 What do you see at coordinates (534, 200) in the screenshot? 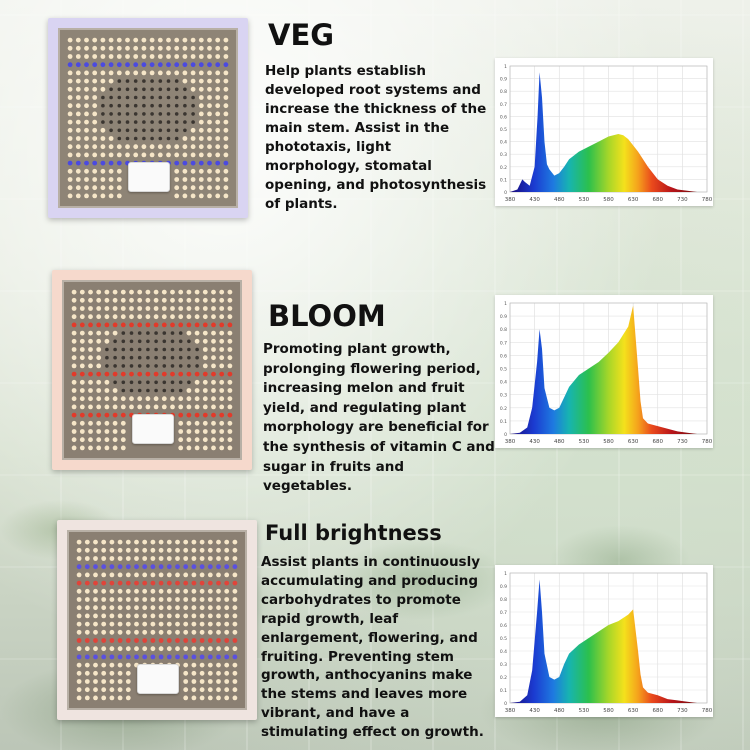
I see `x-tick-label: 430` at bounding box center [534, 200].